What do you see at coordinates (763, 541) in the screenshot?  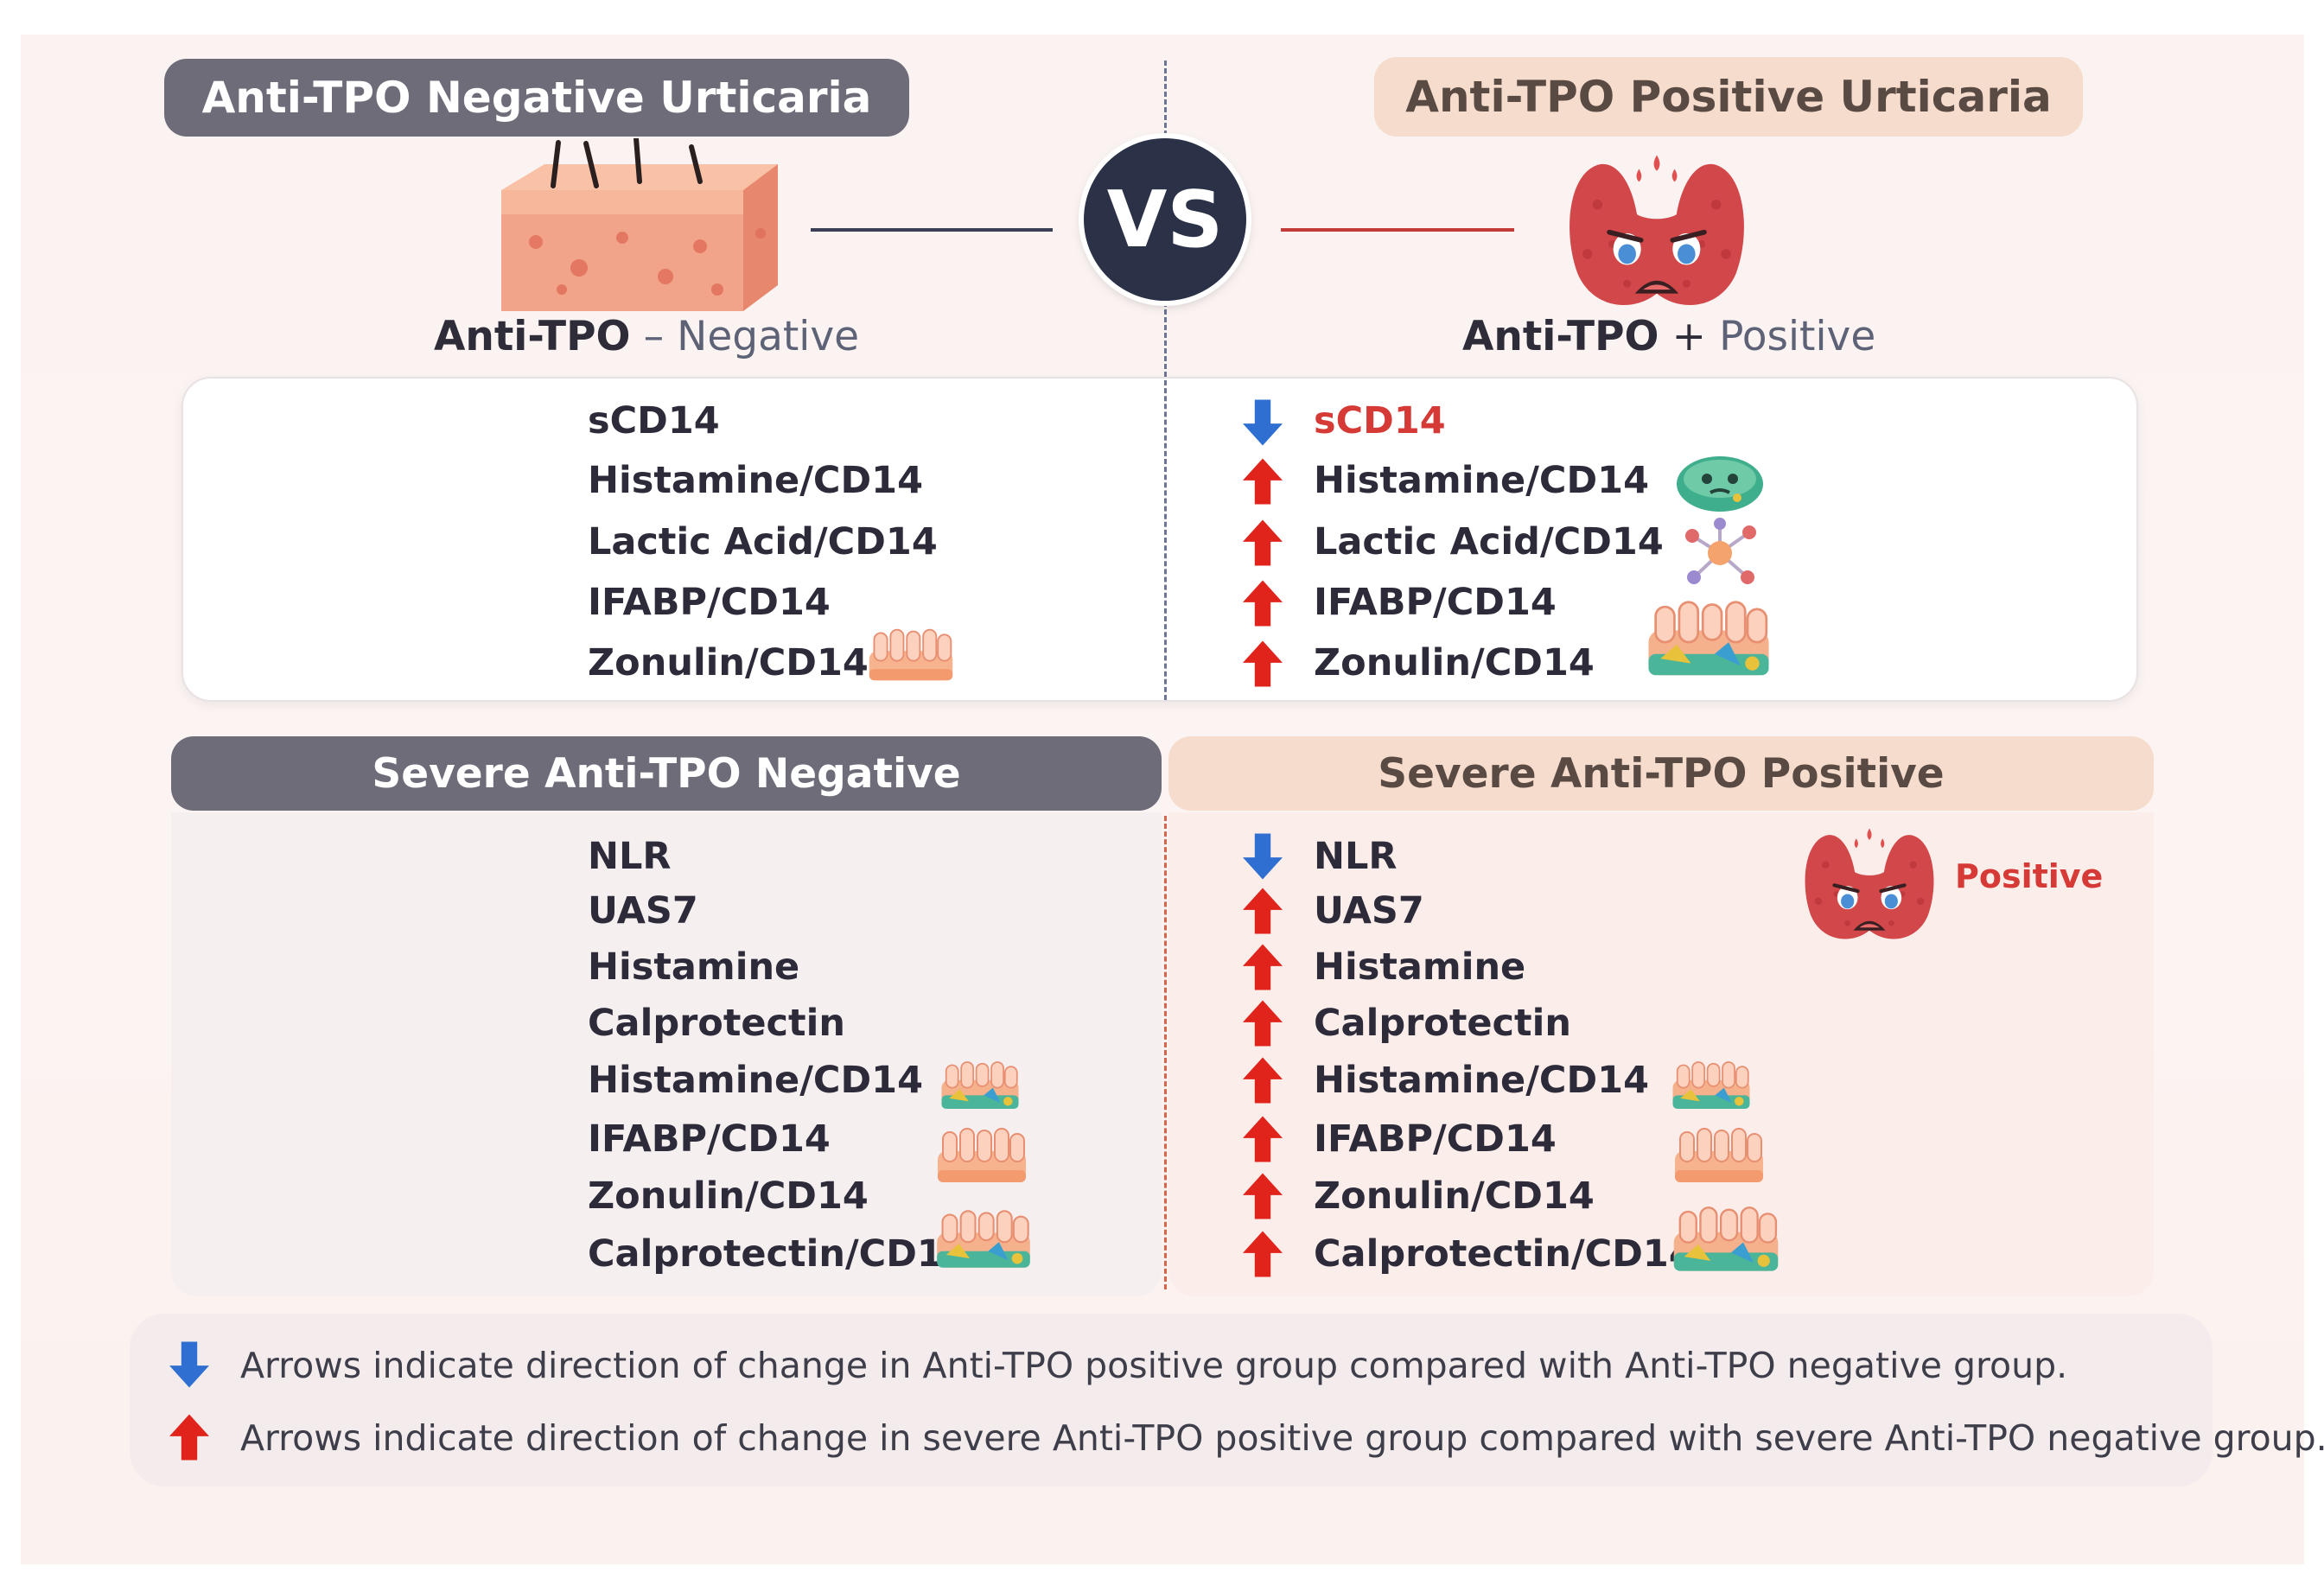 I see `neg-item-lactic-acid-cd14: Lactic Acid/CD14` at bounding box center [763, 541].